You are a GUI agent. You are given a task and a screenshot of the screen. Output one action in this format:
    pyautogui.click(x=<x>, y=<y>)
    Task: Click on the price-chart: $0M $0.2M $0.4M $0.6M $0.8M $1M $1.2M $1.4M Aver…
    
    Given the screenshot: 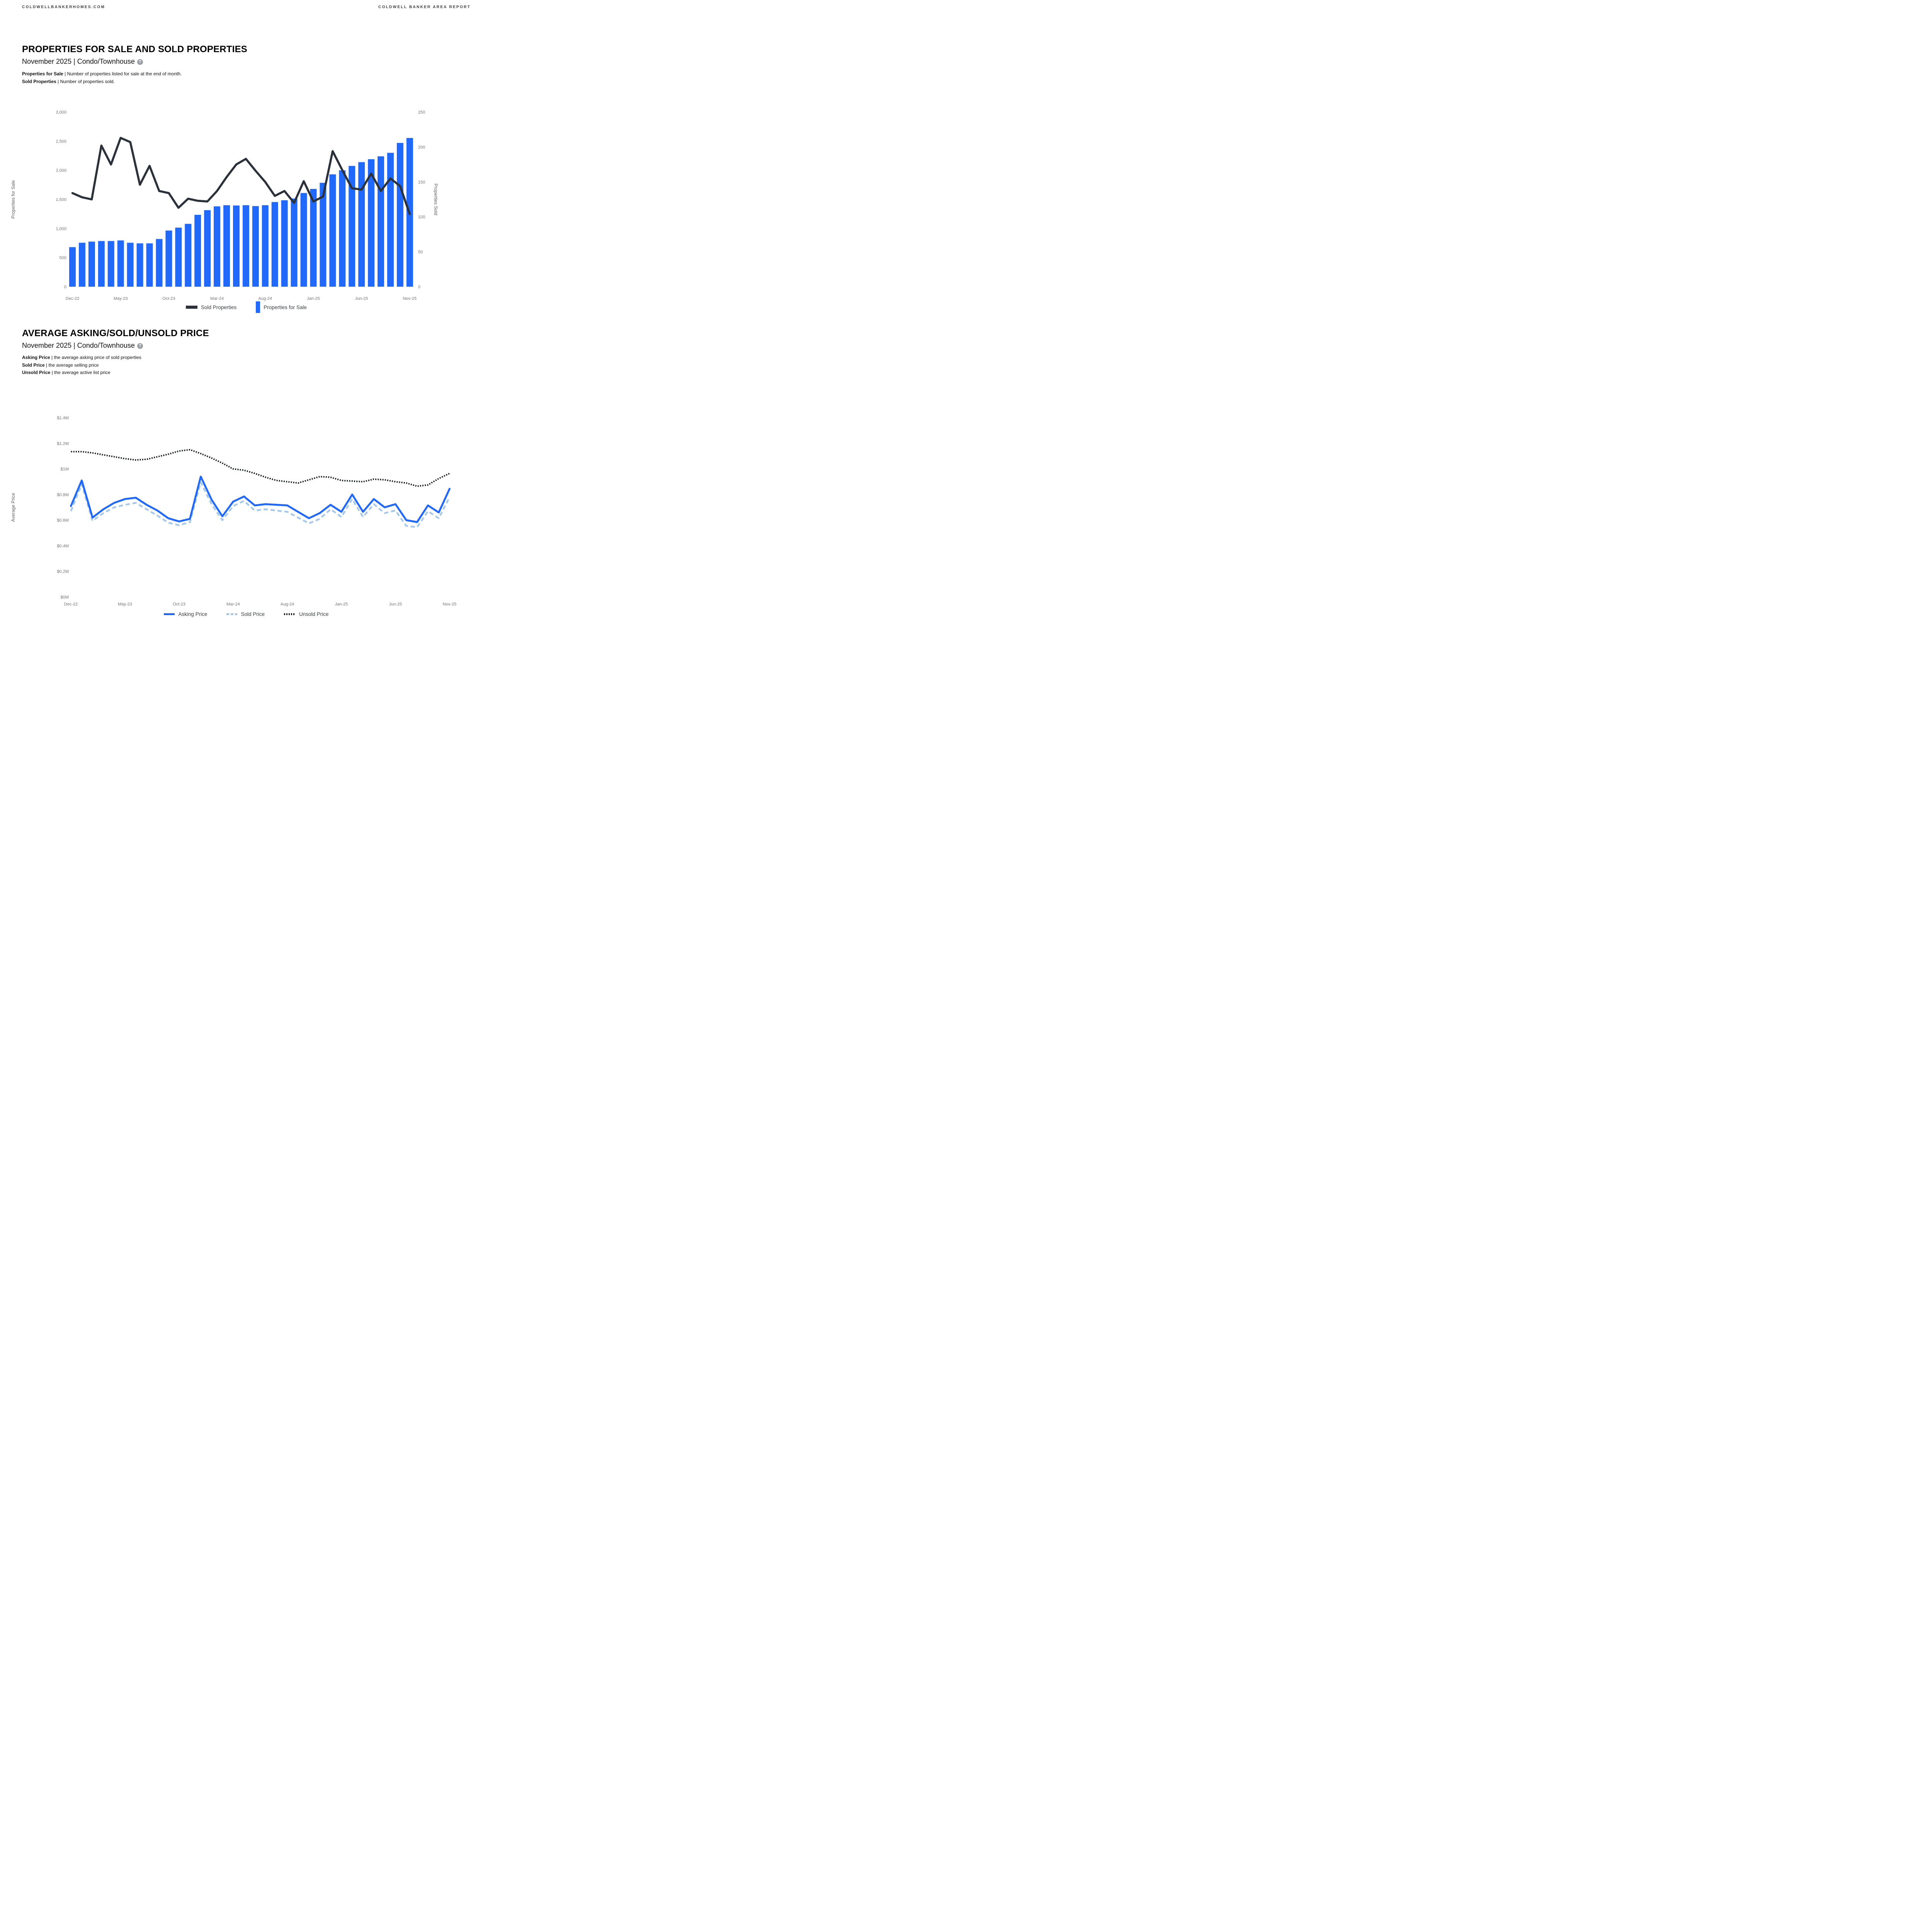 What is the action you would take?
    pyautogui.click(x=233, y=512)
    